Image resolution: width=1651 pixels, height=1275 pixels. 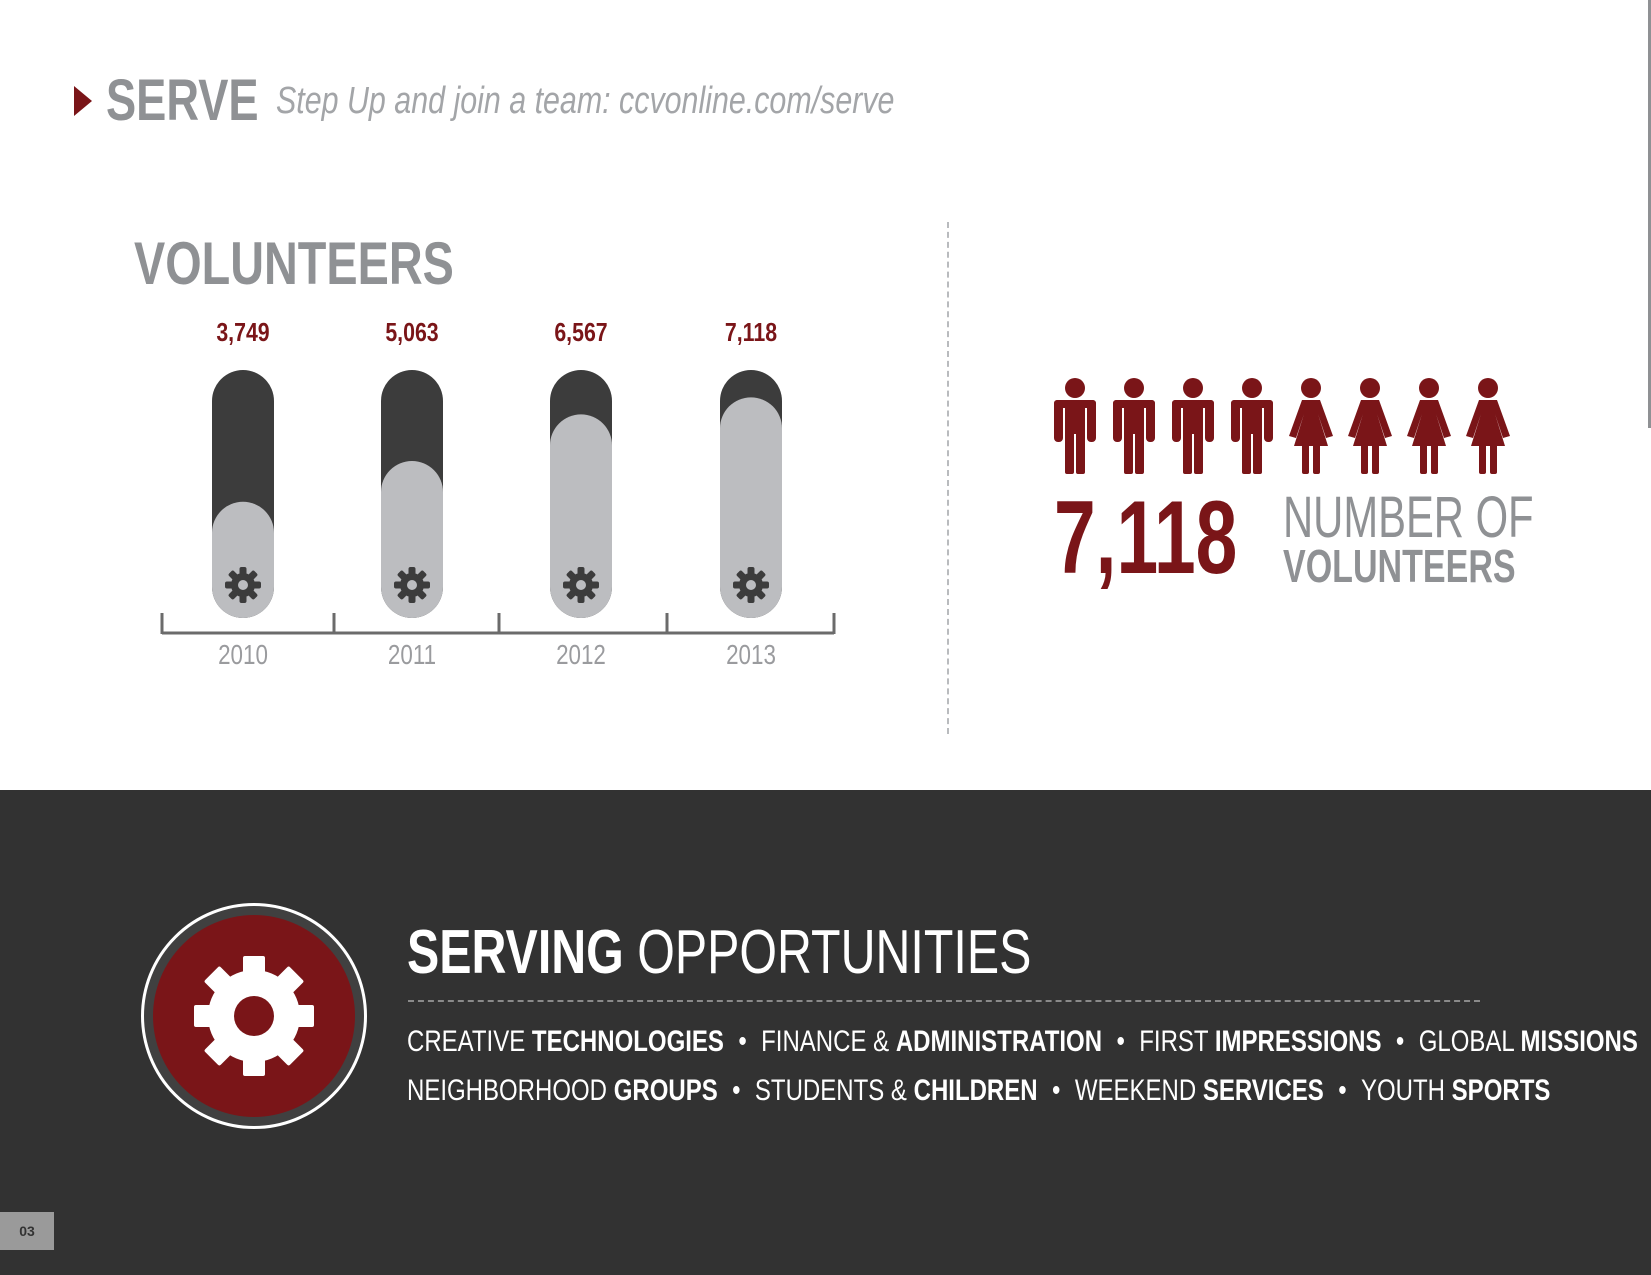 I want to click on tick-label-2010: 2010, so click(x=243, y=655).